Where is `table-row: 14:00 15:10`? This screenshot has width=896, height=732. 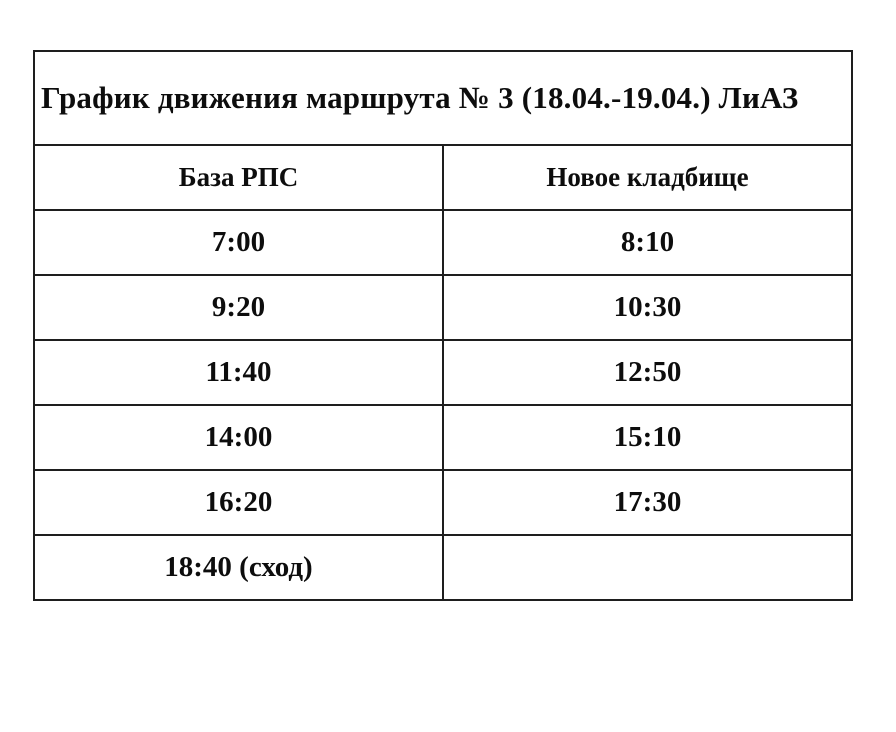
table-row: 14:00 15:10 is located at coordinates (443, 437).